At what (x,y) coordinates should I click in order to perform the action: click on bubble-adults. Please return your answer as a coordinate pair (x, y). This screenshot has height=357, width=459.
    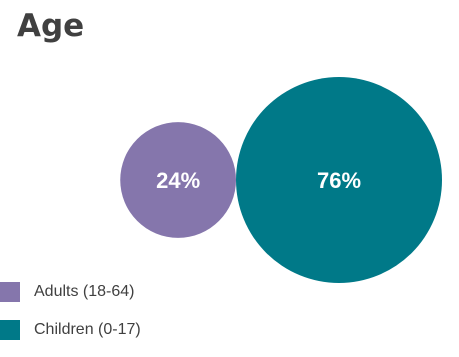
    Looking at the image, I should click on (178, 180).